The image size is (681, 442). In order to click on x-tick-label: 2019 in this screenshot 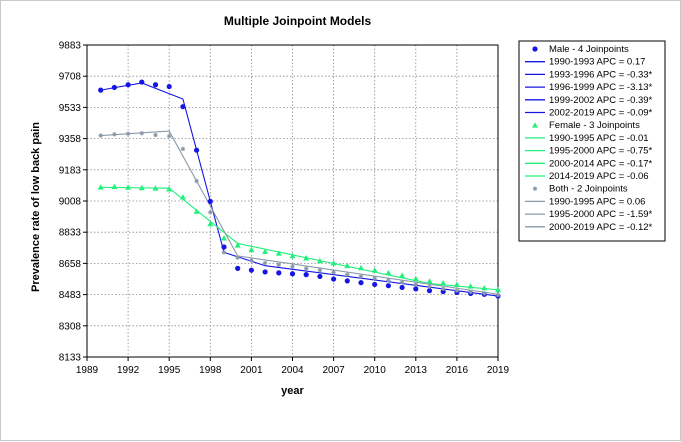, I will do `click(498, 370)`.